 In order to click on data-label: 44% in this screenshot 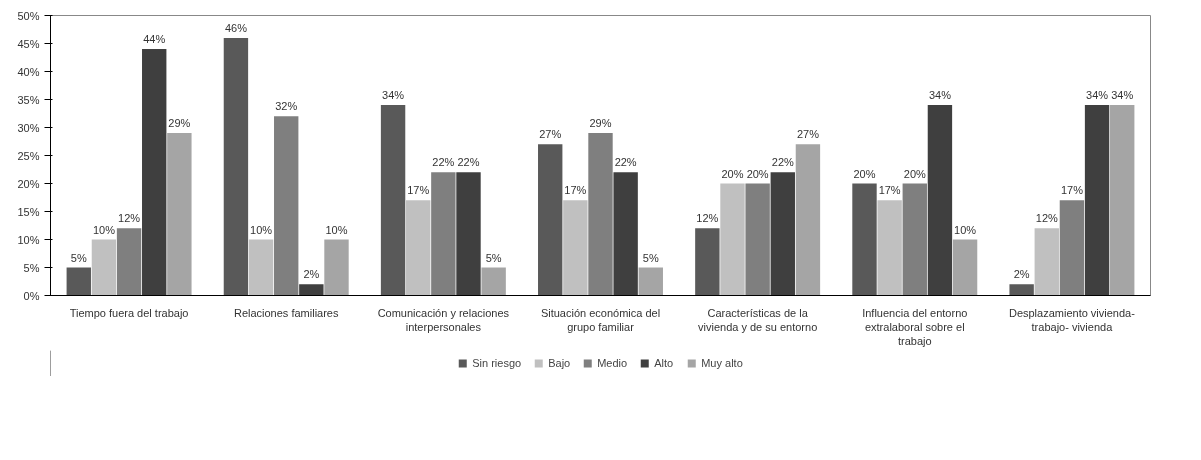, I will do `click(154, 39)`.